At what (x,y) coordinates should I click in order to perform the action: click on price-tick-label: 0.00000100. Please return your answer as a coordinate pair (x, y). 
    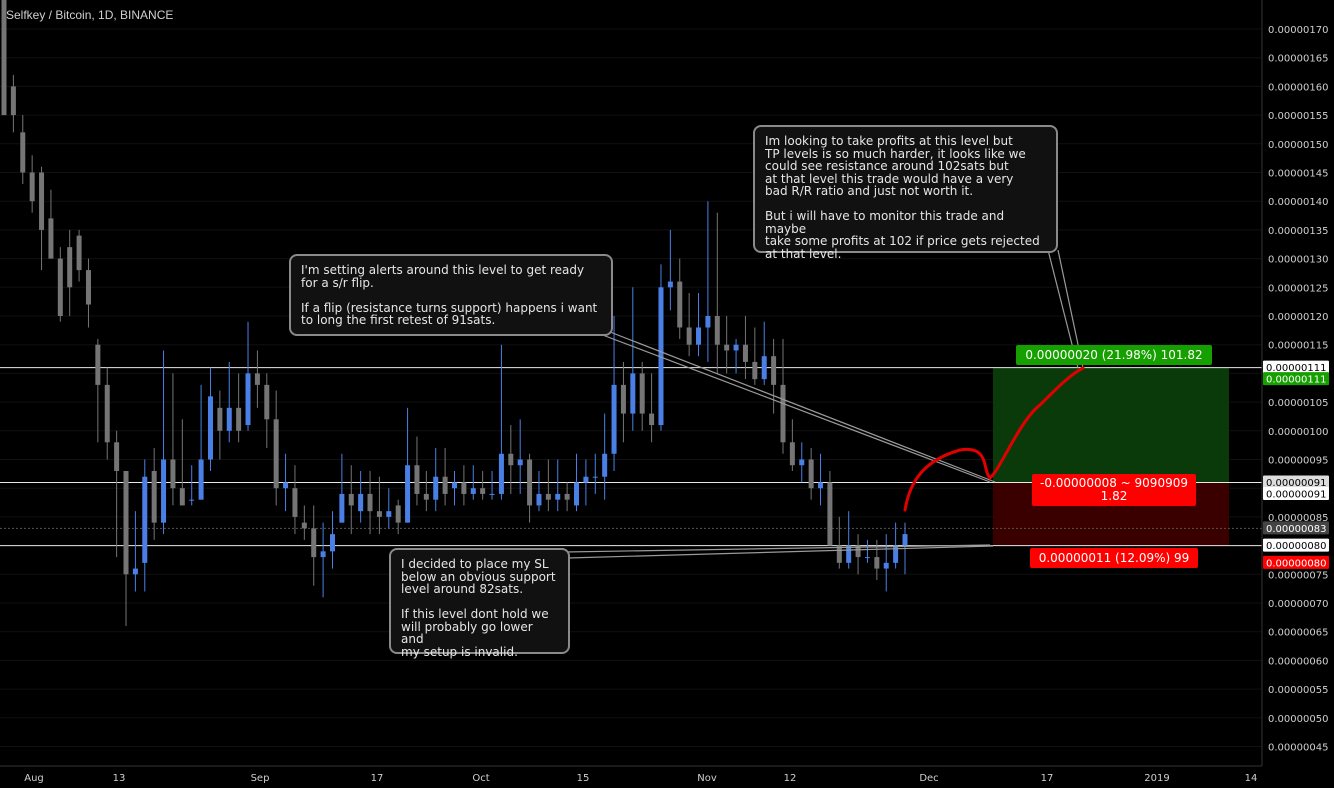
    Looking at the image, I should click on (1298, 432).